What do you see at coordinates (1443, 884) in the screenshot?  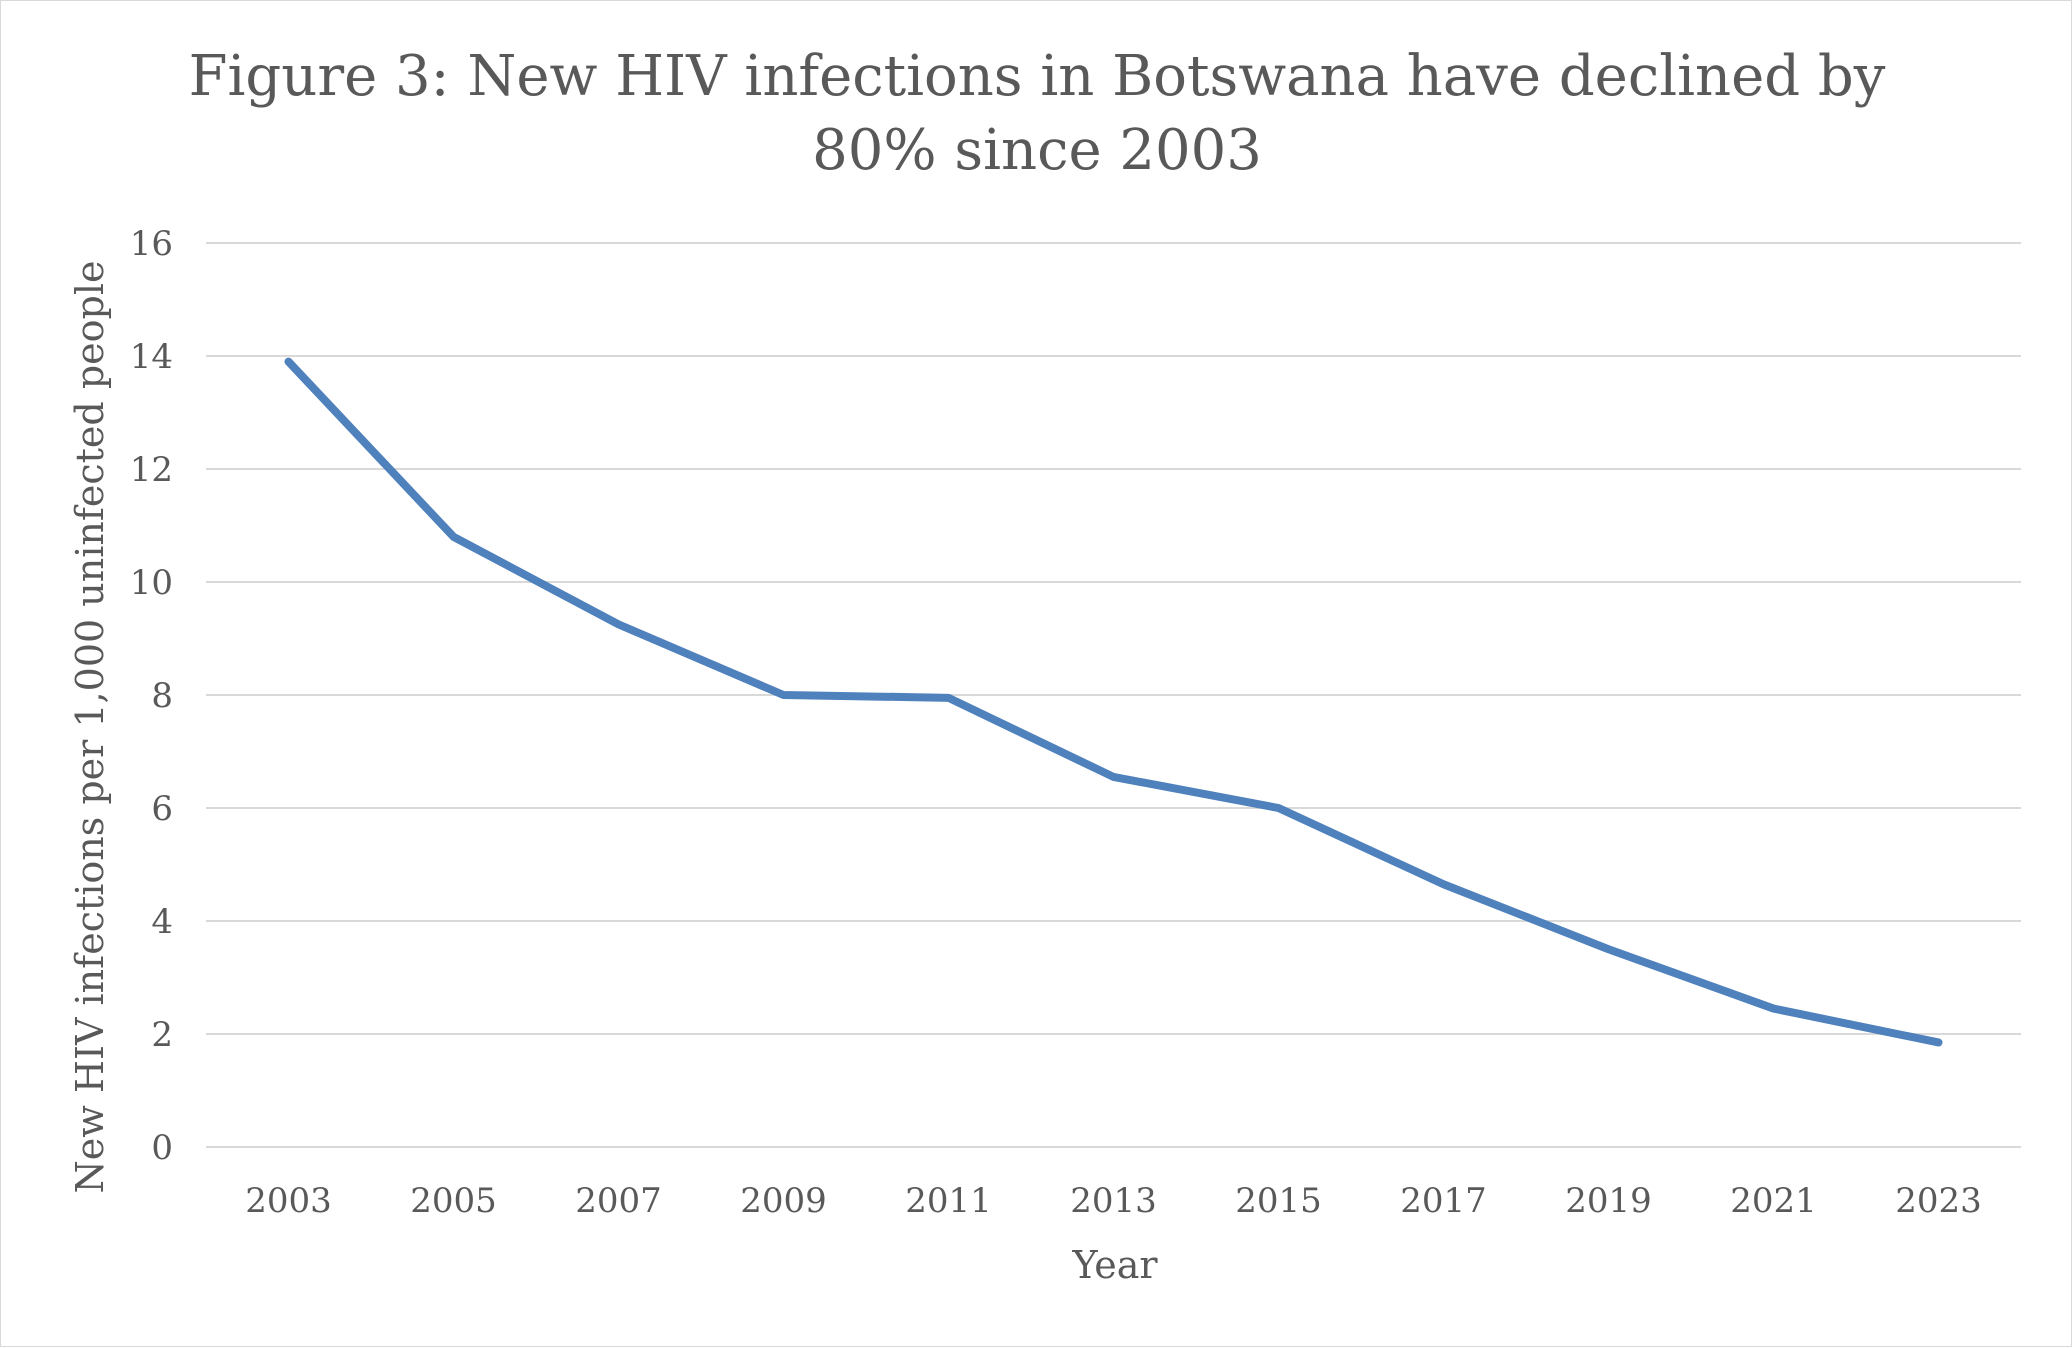 I see `data-point-2017` at bounding box center [1443, 884].